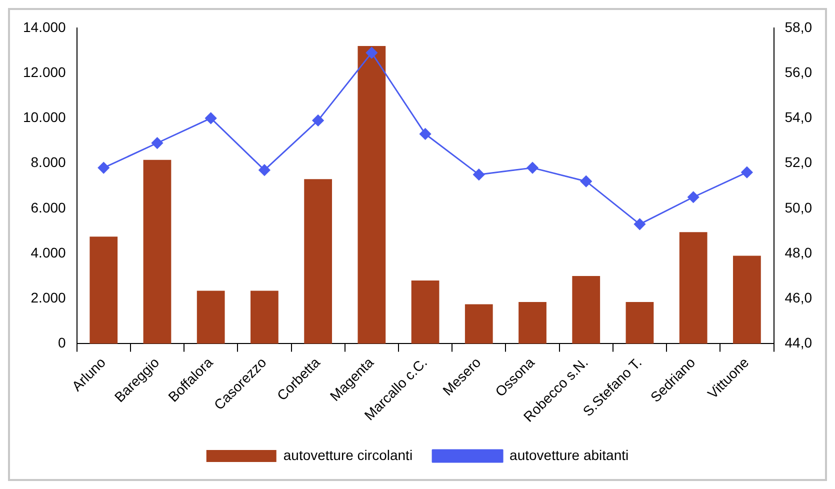 Image resolution: width=835 pixels, height=489 pixels. What do you see at coordinates (798, 117) in the screenshot?
I see `y2-tick-label: 54,0` at bounding box center [798, 117].